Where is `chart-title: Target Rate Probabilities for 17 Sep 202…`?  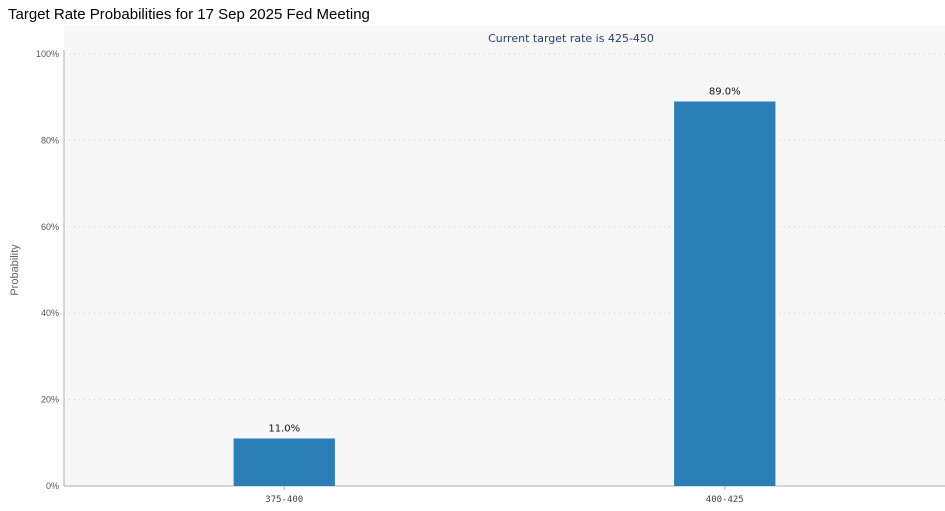
chart-title: Target Rate Probabilities for 17 Sep 202… is located at coordinates (189, 14).